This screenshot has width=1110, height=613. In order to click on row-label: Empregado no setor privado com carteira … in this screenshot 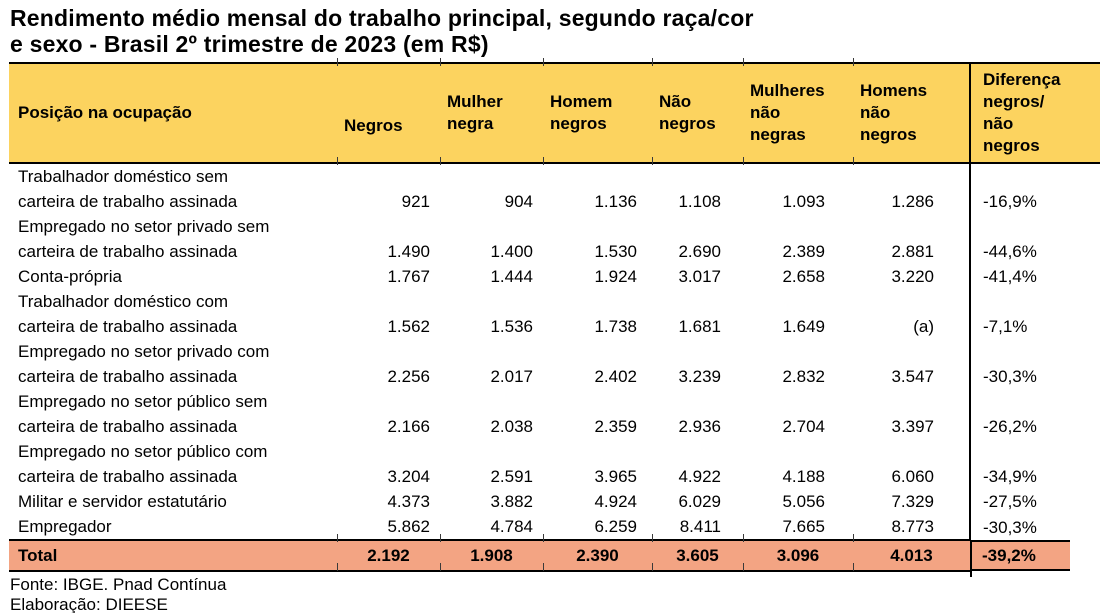, I will do `click(144, 364)`.